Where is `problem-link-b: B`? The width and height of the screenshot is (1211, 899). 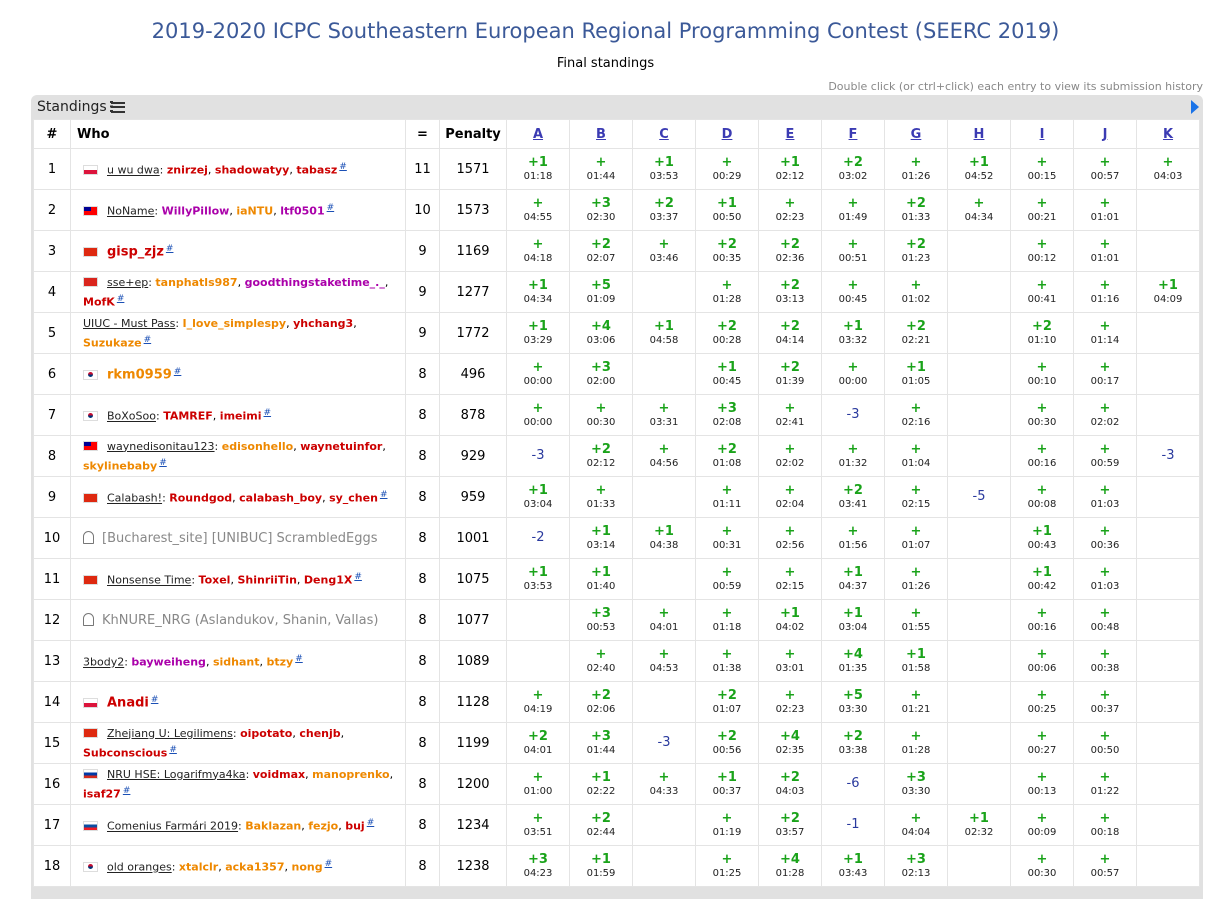
problem-link-b: B is located at coordinates (601, 134).